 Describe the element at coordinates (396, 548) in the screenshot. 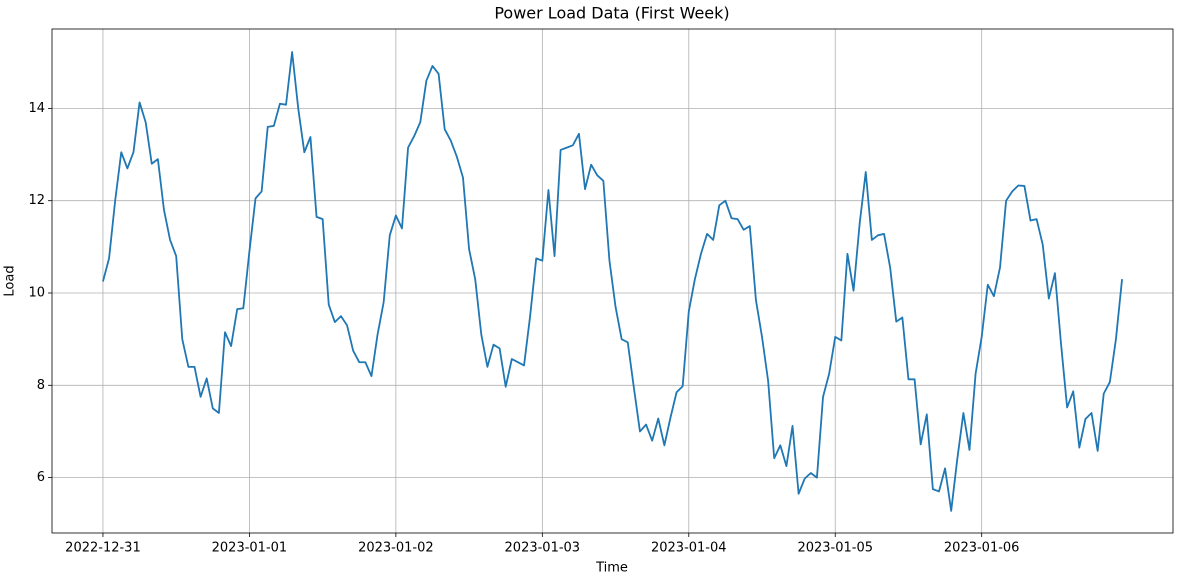

I see `x-tick-label: 2023-01-02` at that location.